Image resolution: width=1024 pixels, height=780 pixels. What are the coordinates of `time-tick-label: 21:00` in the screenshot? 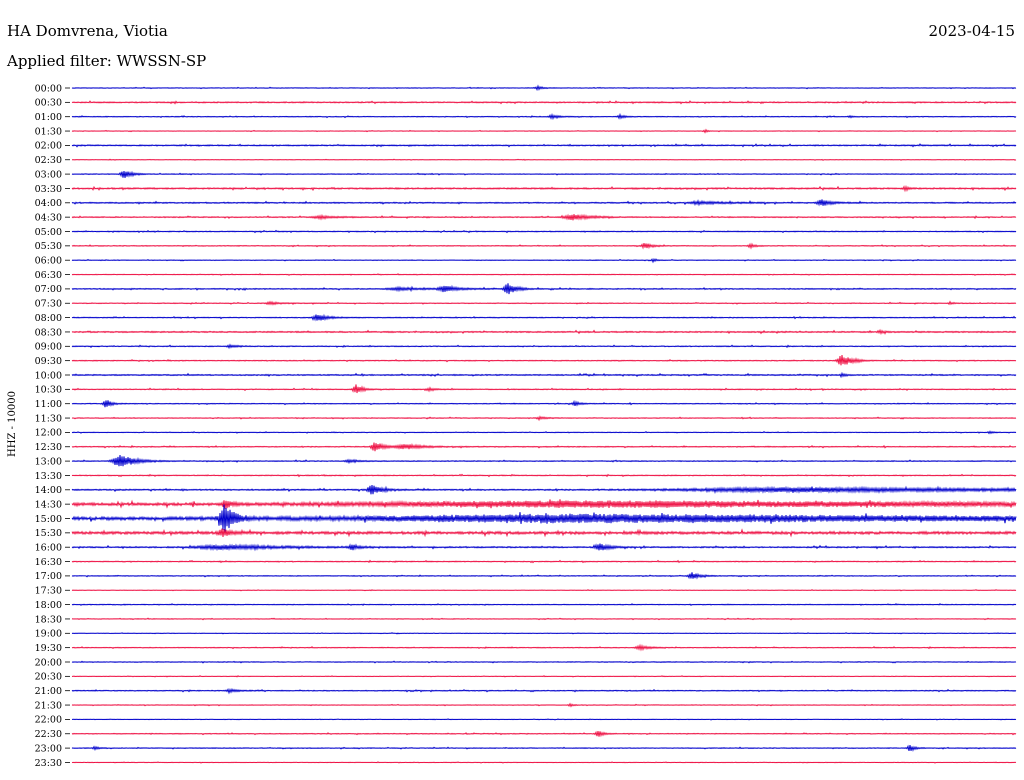 It's located at (48, 691).